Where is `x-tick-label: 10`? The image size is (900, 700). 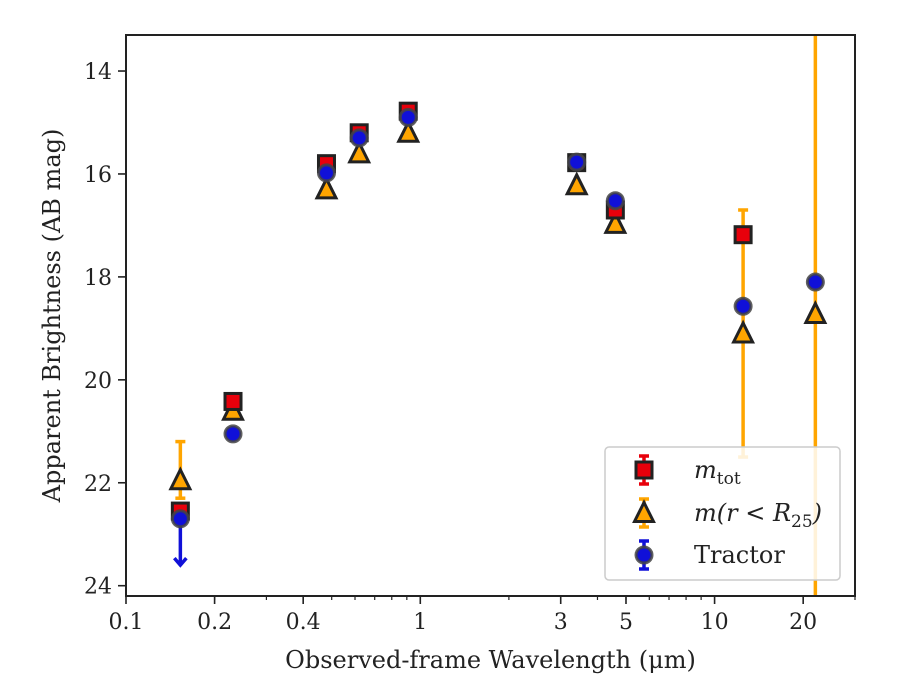
x-tick-label: 10 is located at coordinates (715, 622).